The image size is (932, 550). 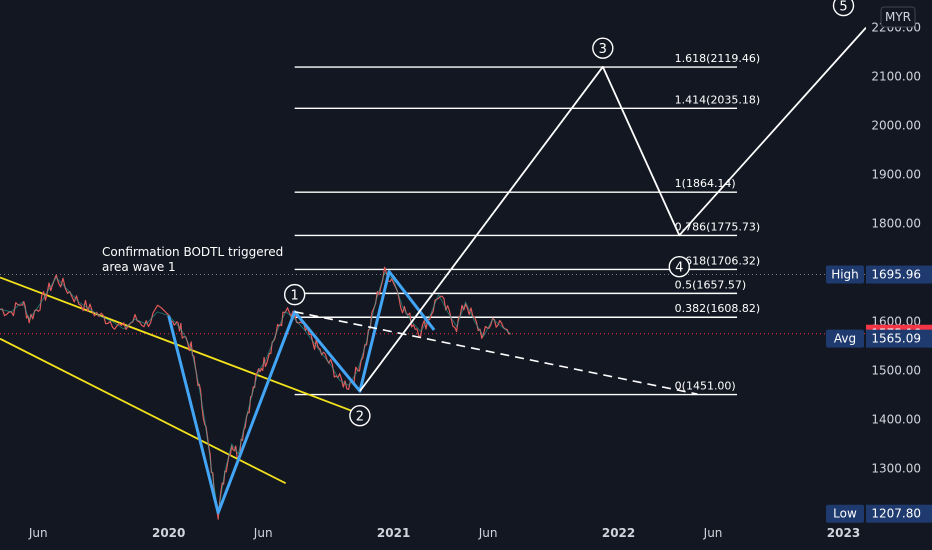 What do you see at coordinates (711, 284) in the screenshot?
I see `fib-level-label: 0.5(1657.57)` at bounding box center [711, 284].